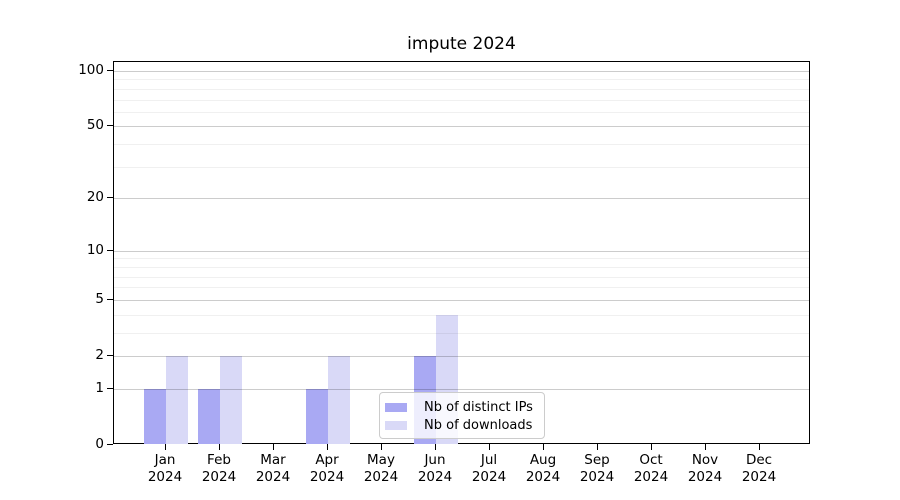 The image size is (900, 500). Describe the element at coordinates (705, 468) in the screenshot. I see `x-tick-label-nov: Nov 2024` at that location.